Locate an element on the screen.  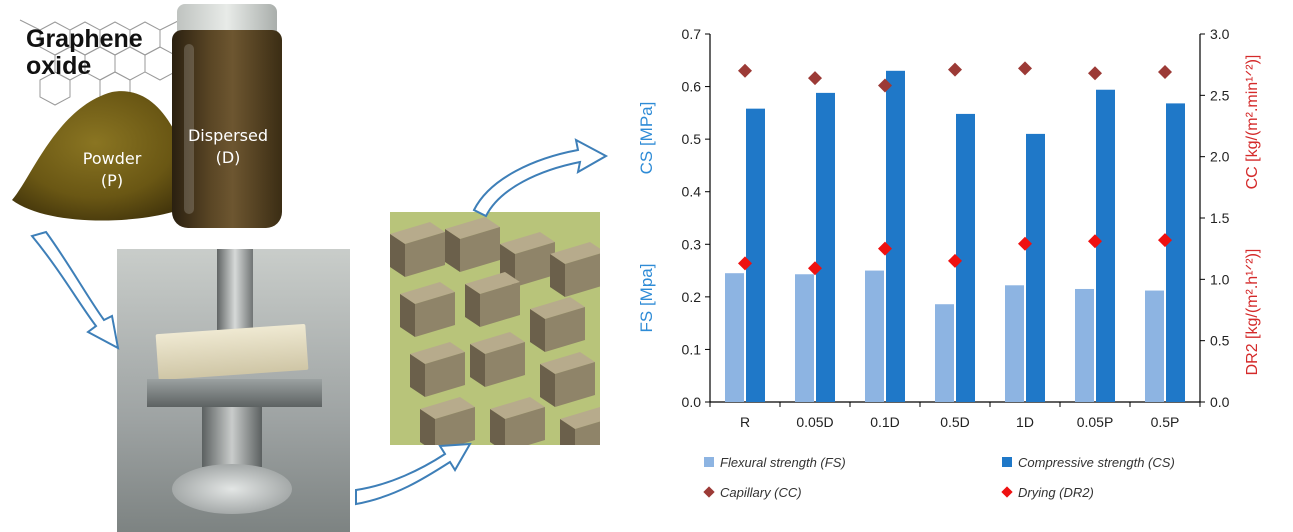
y-right-tick-label: 0.0 is located at coordinates (1220, 402).